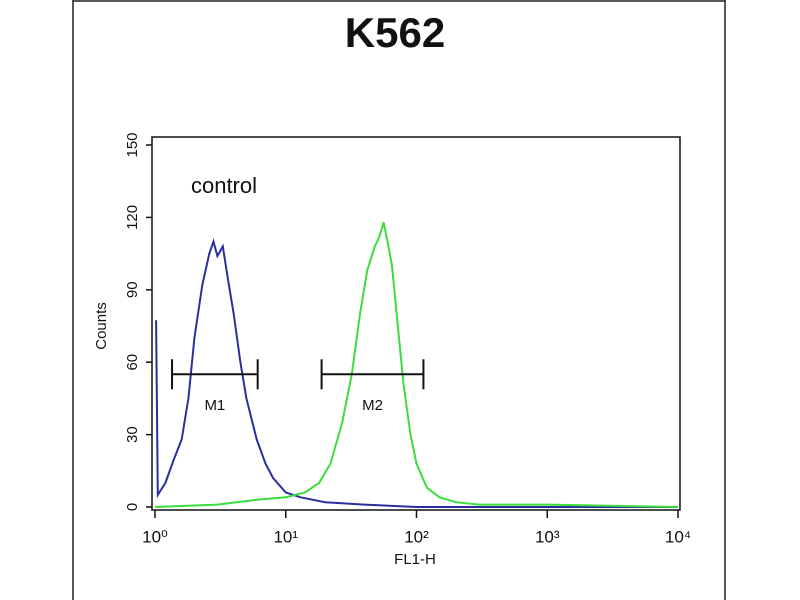 The image size is (800, 600). I want to click on annotation: control, so click(224, 185).